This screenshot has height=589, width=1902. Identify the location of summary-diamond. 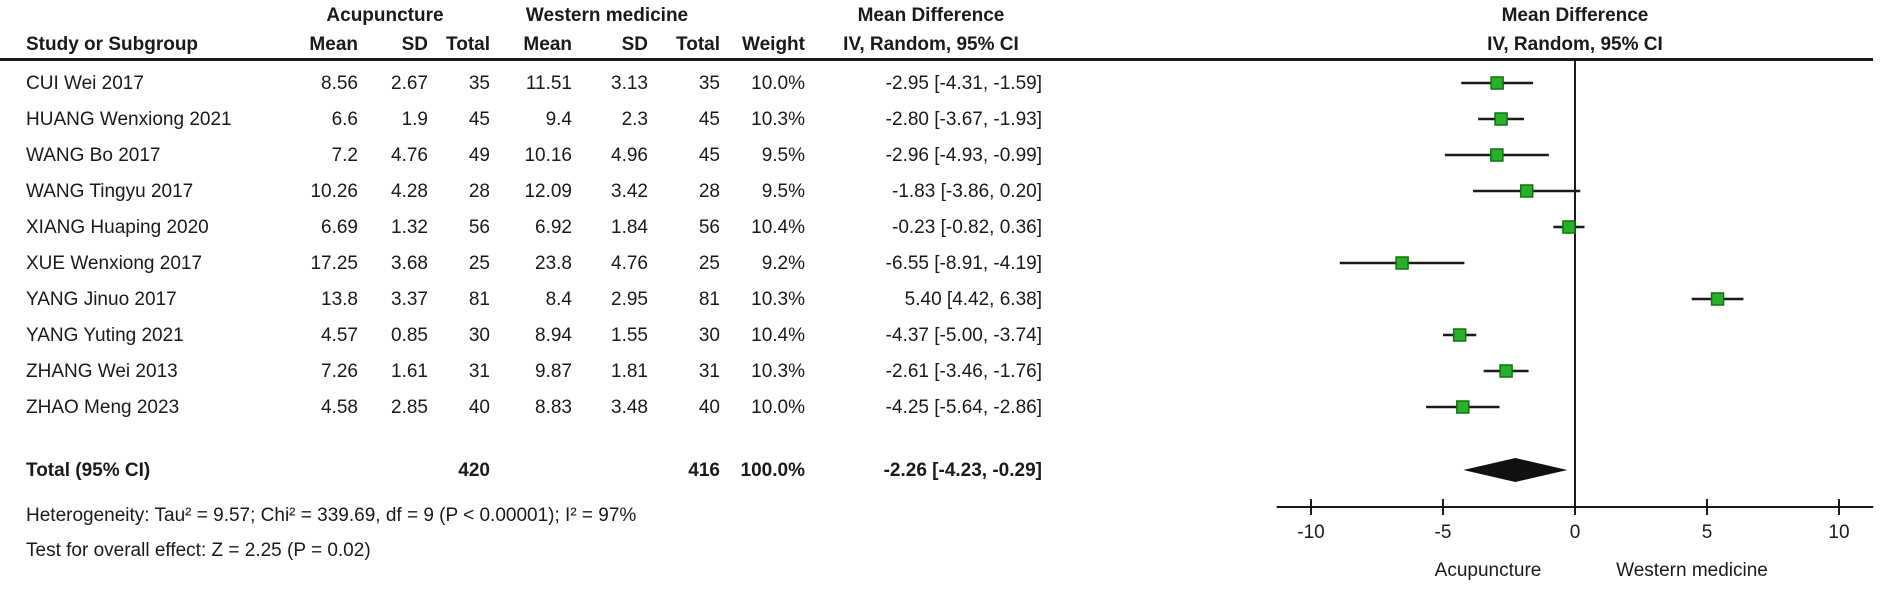
(1515, 470).